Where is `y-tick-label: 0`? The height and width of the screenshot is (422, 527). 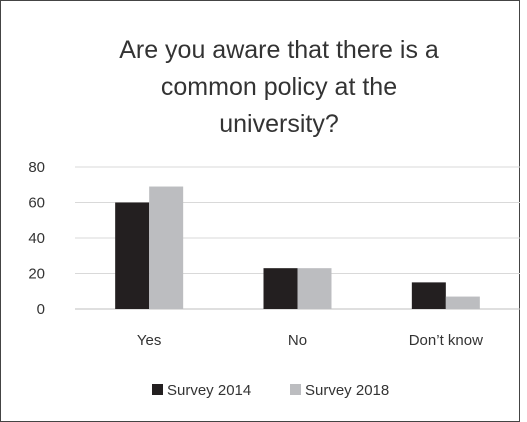
y-tick-label: 0 is located at coordinates (41, 309).